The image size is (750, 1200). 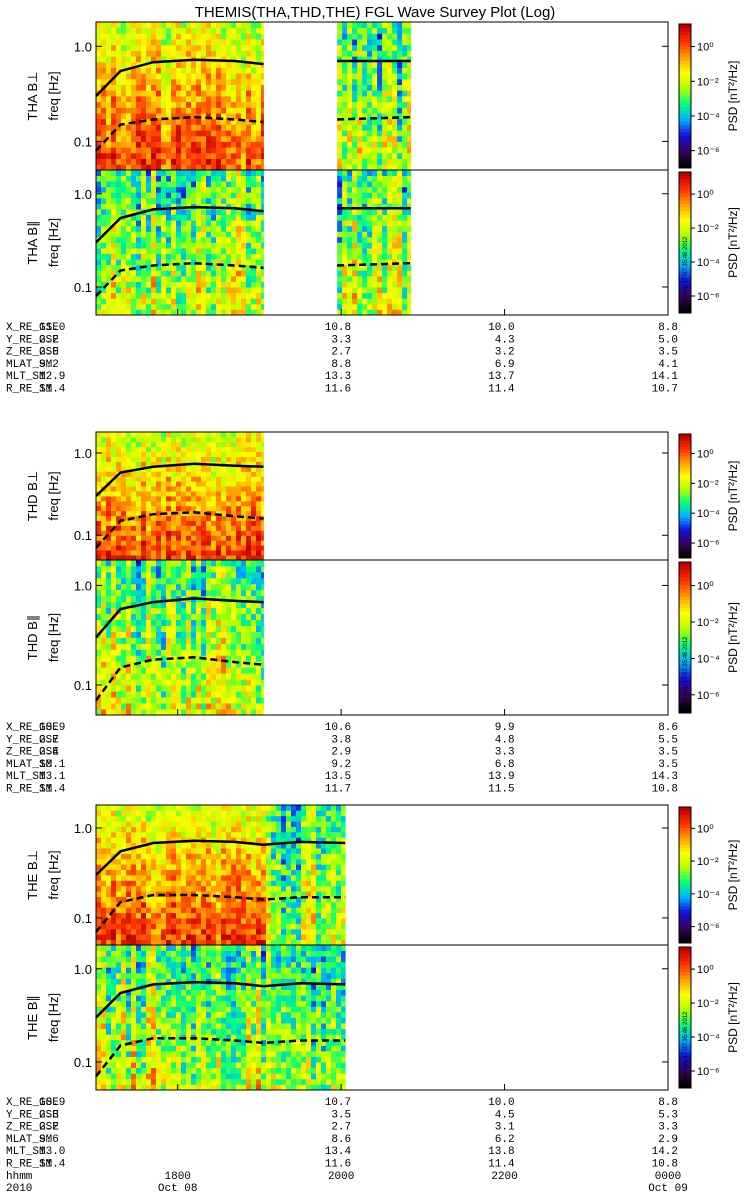 What do you see at coordinates (708, 659) in the screenshot?
I see `colorbar-tick-label: 10⁻⁴` at bounding box center [708, 659].